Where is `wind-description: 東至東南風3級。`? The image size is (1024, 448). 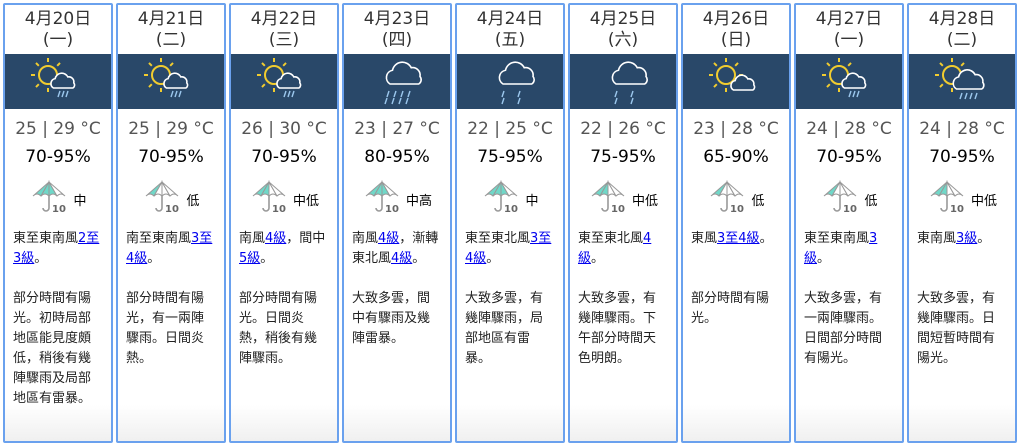 wind-description: 東至東南風3級。 is located at coordinates (849, 259).